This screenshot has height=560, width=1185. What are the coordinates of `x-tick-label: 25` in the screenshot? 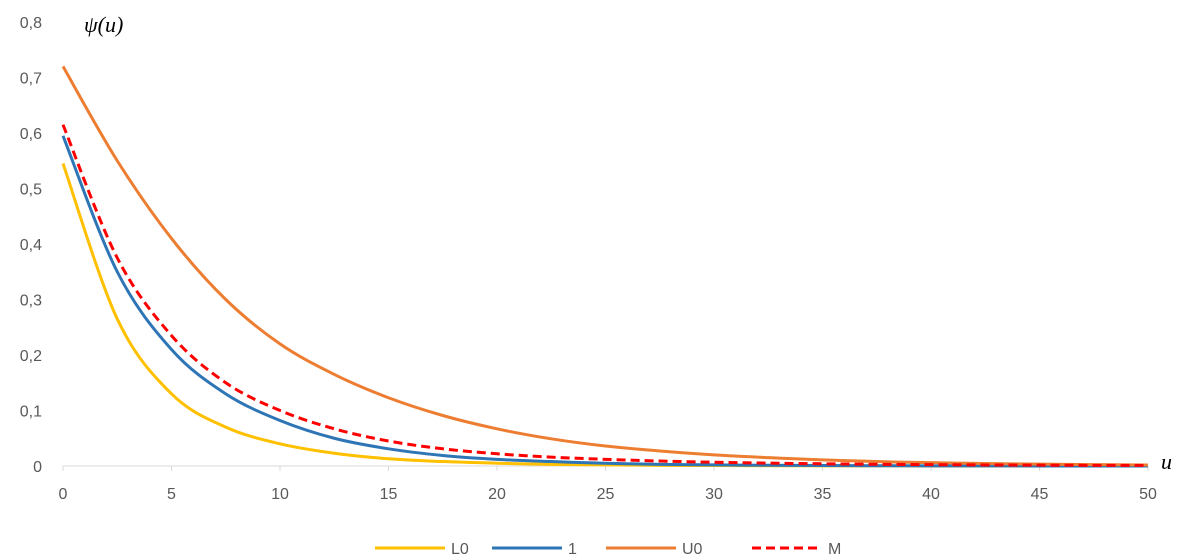 It's located at (606, 494).